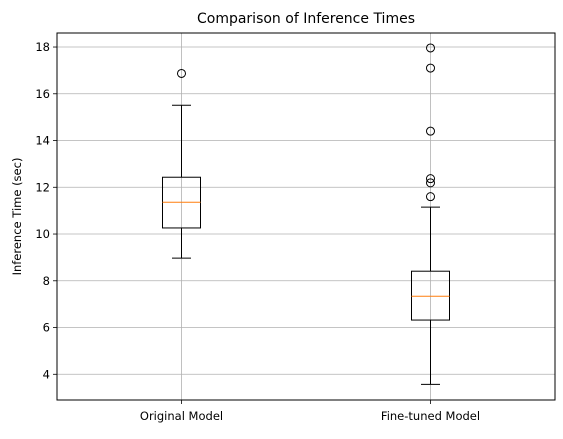 The image size is (563, 439). I want to click on x-tick-label: Original Model, so click(181, 416).